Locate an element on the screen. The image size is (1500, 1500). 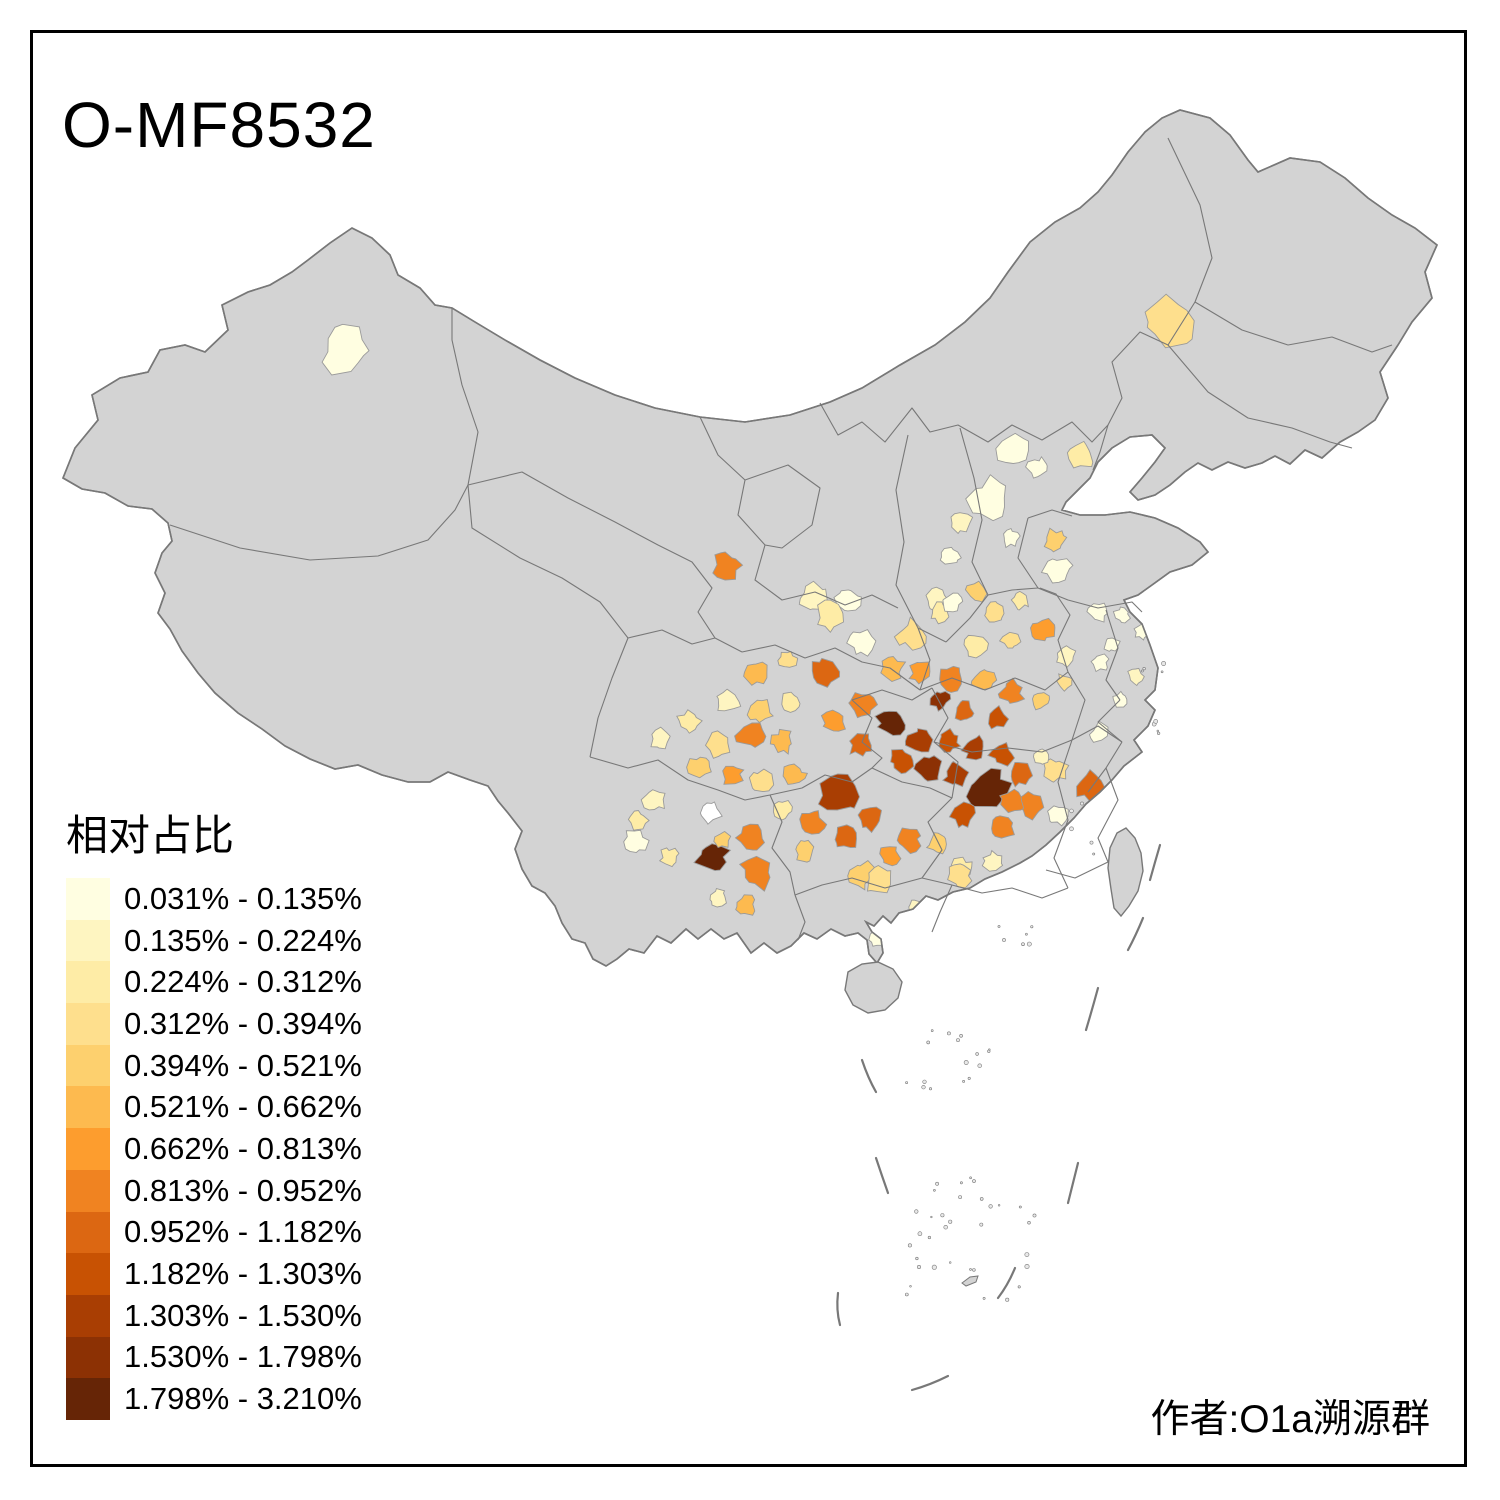
legend-label: 0.224% - 0.312% is located at coordinates (243, 982).